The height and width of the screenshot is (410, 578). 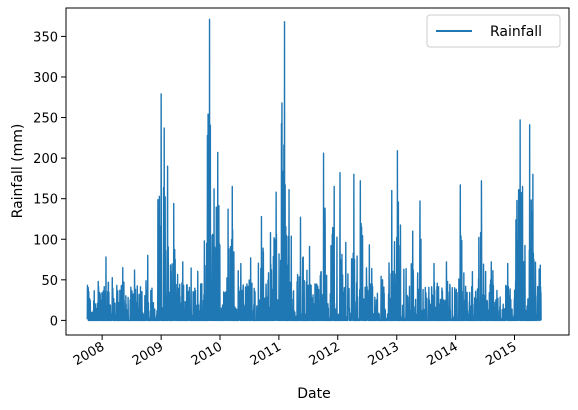 What do you see at coordinates (45, 78) in the screenshot?
I see `y-tick-label: 300` at bounding box center [45, 78].